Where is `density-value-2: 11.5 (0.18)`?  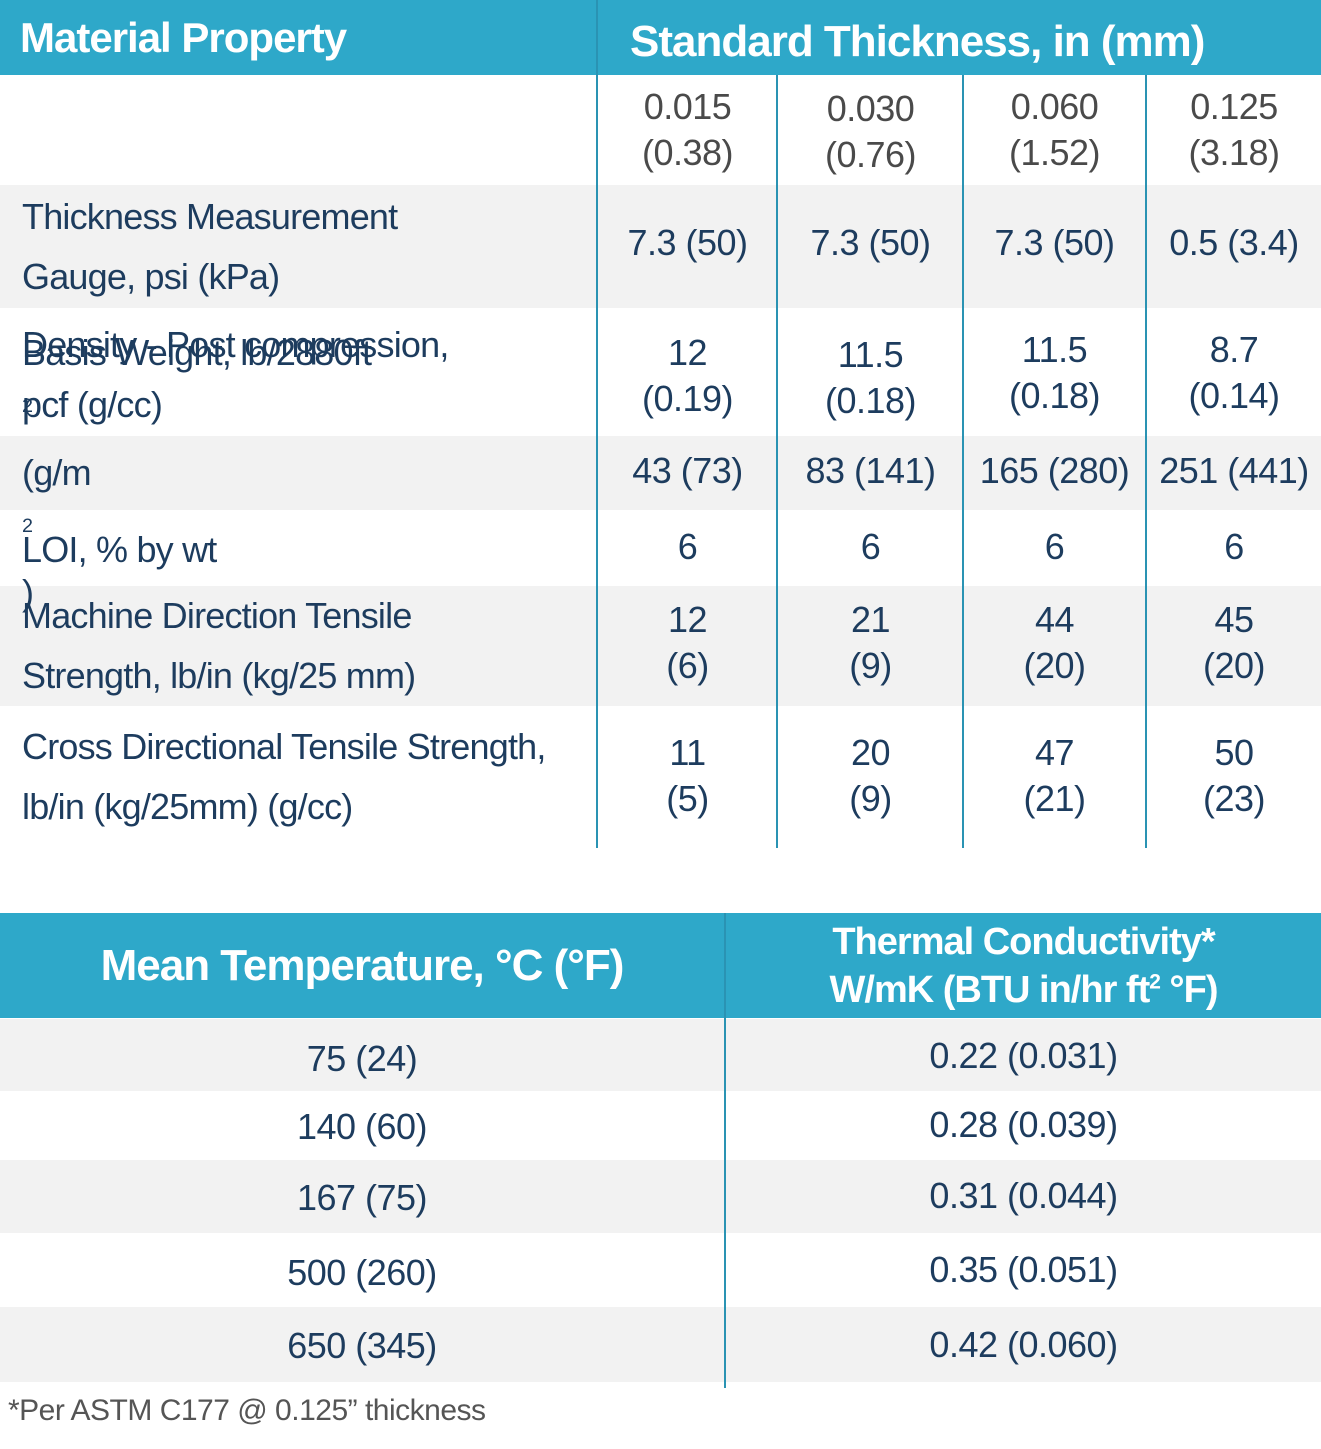 density-value-2: 11.5 (0.18) is located at coordinates (1054, 372).